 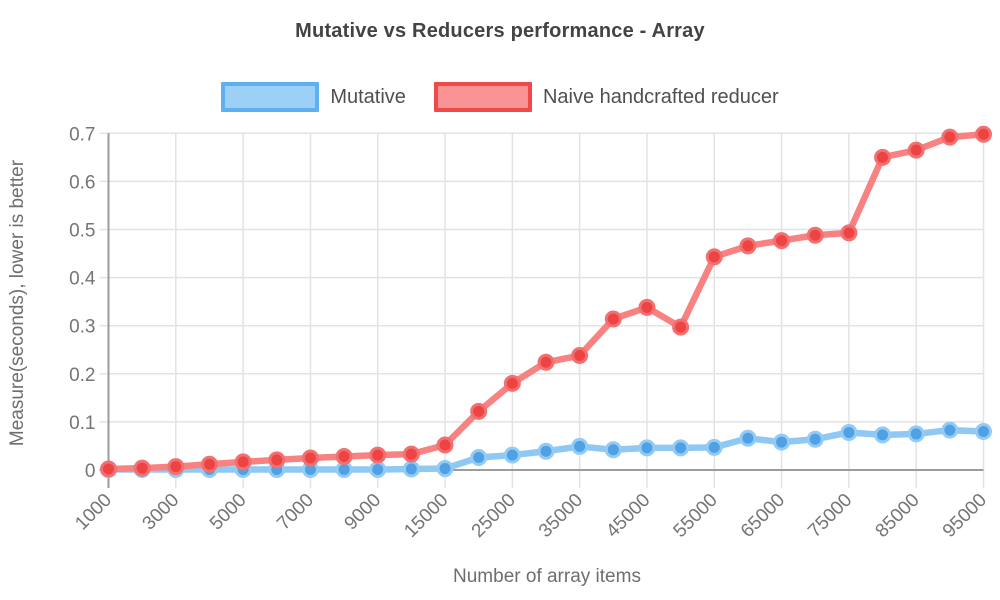 I want to click on x-tick-label: 7000, so click(x=295, y=512).